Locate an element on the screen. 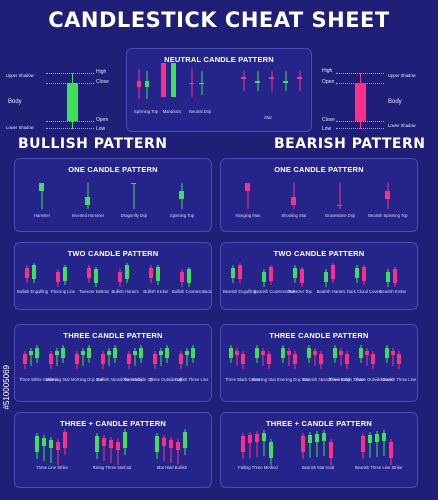 Image resolution: width=438 pixels, height=500 pixels. high-line is located at coordinates (70, 73).